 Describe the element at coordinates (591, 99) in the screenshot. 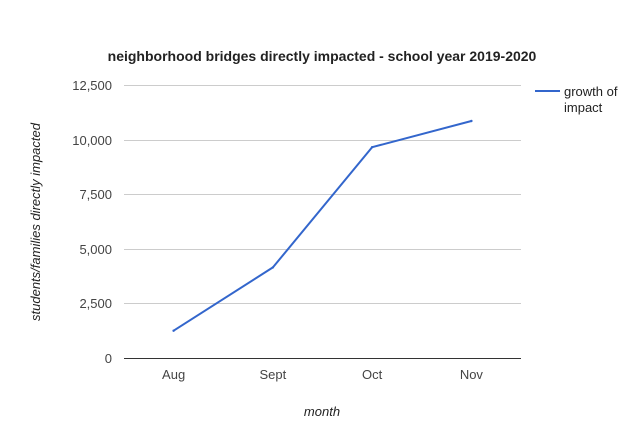

I see `legend-label: growth of impact` at that location.